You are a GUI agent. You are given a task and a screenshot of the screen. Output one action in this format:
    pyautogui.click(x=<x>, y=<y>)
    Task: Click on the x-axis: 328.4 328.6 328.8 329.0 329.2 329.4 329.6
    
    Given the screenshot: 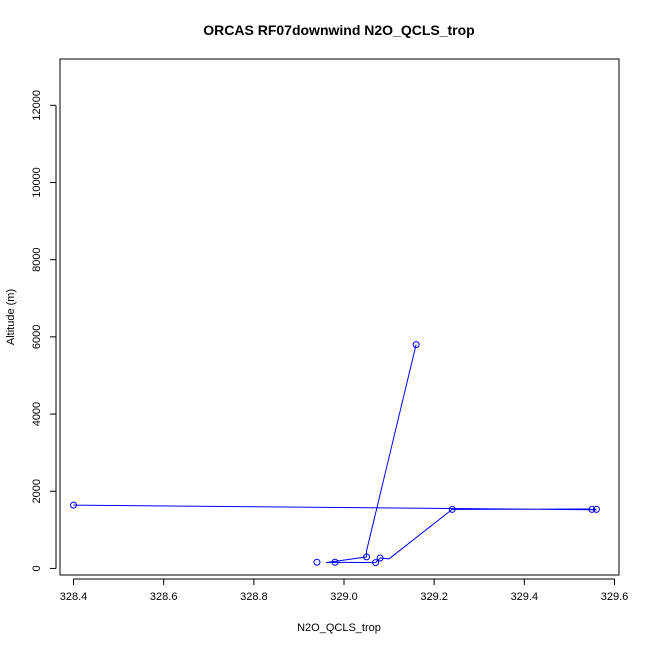 What is the action you would take?
    pyautogui.click(x=344, y=590)
    